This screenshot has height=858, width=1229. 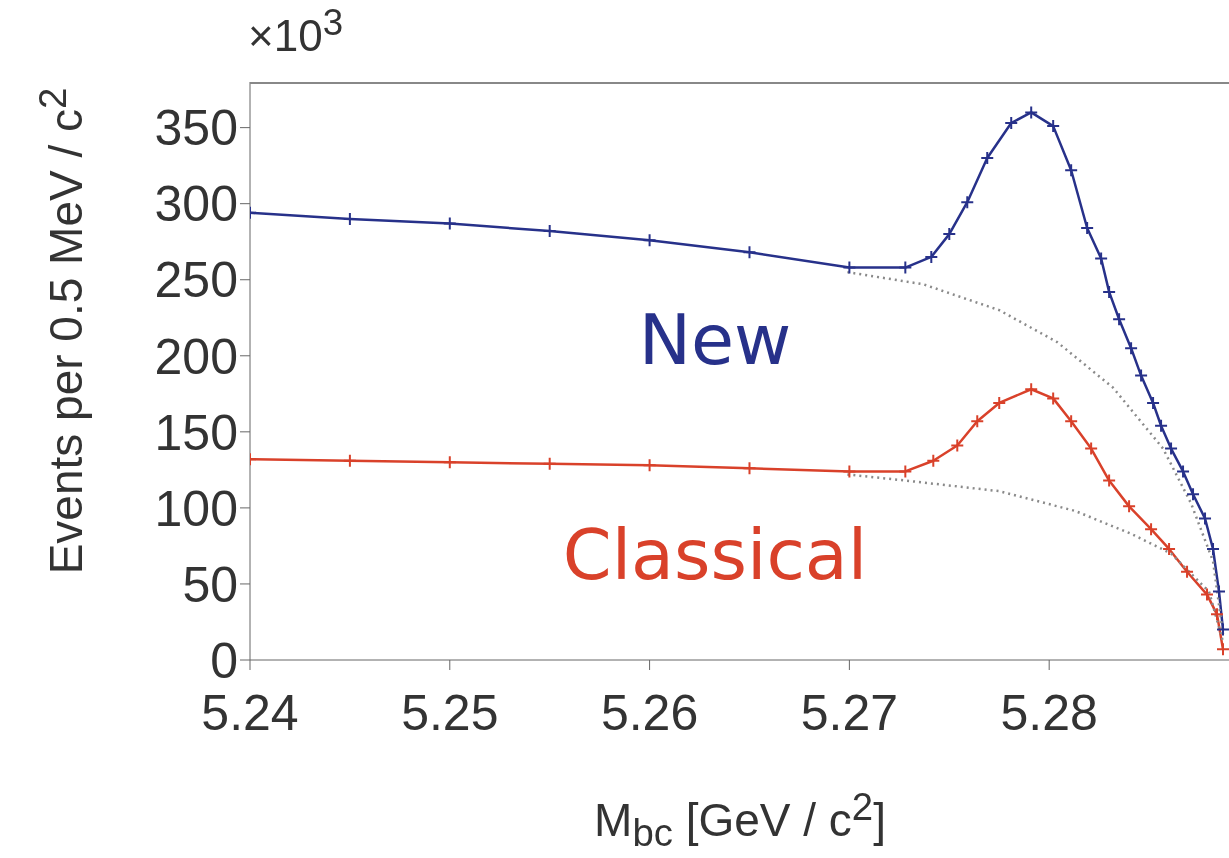 What do you see at coordinates (715, 340) in the screenshot?
I see `series-label: New` at bounding box center [715, 340].